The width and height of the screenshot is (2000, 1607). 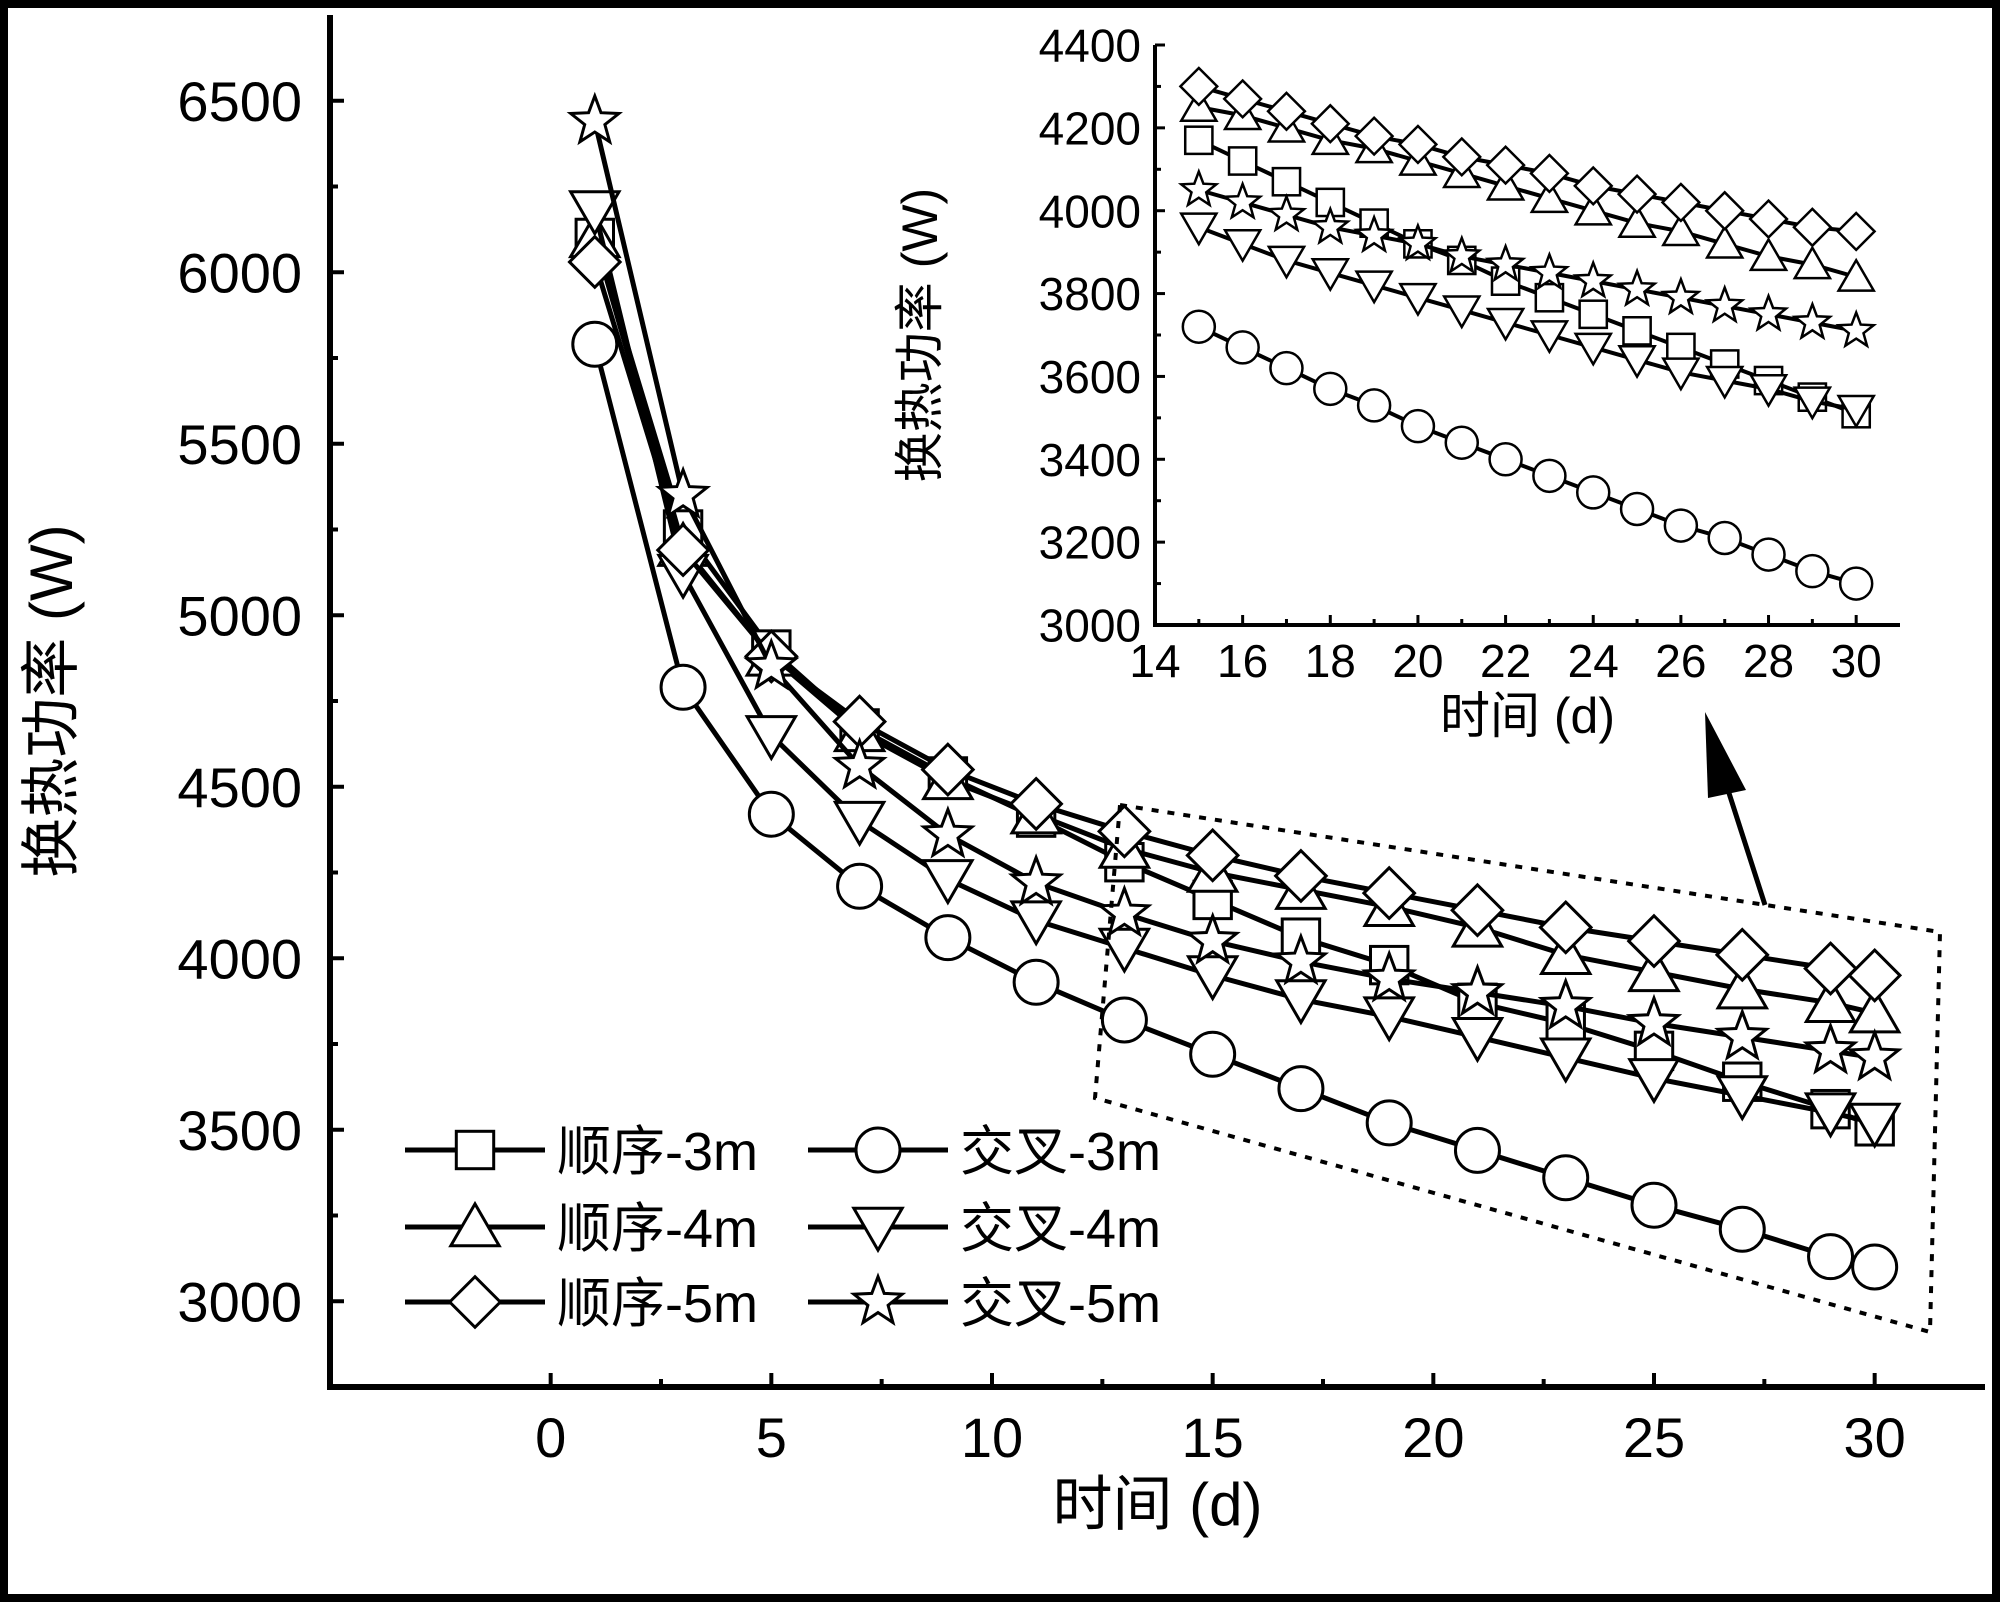 What do you see at coordinates (1060, 1152) in the screenshot?
I see `legend-label: 交叉-3m` at bounding box center [1060, 1152].